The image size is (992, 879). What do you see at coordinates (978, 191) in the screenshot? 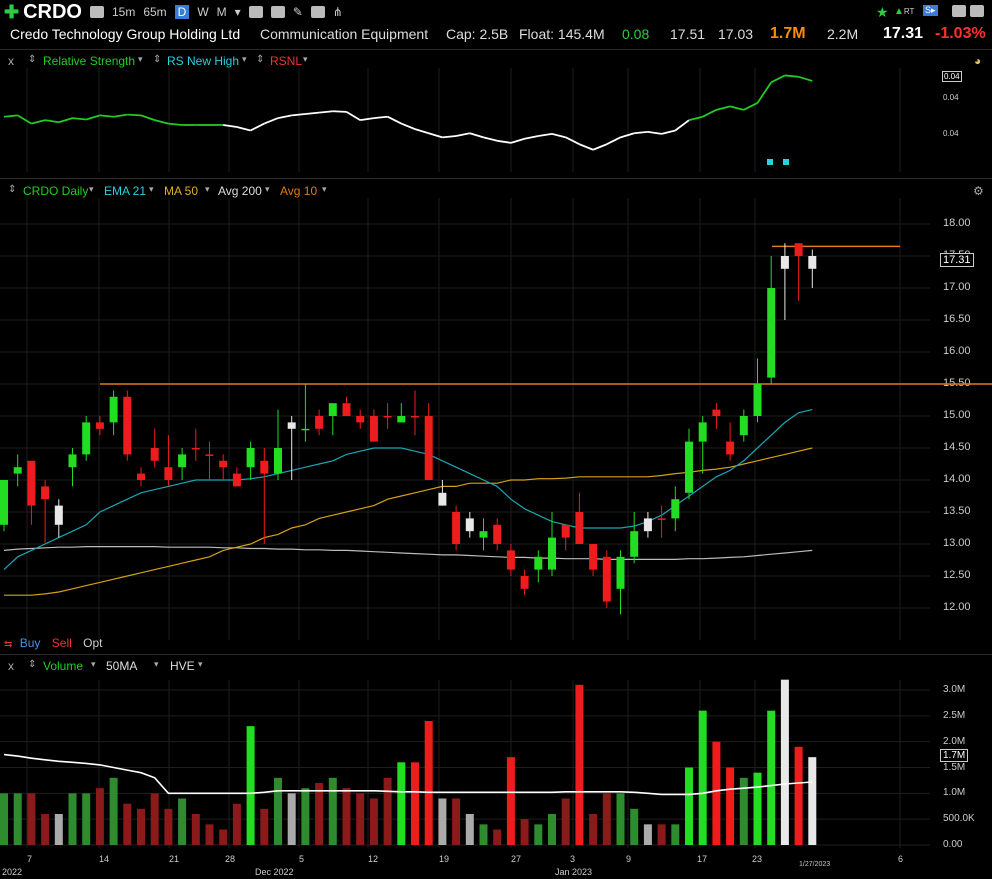
I see `settings-icon: ⚙` at bounding box center [978, 191].